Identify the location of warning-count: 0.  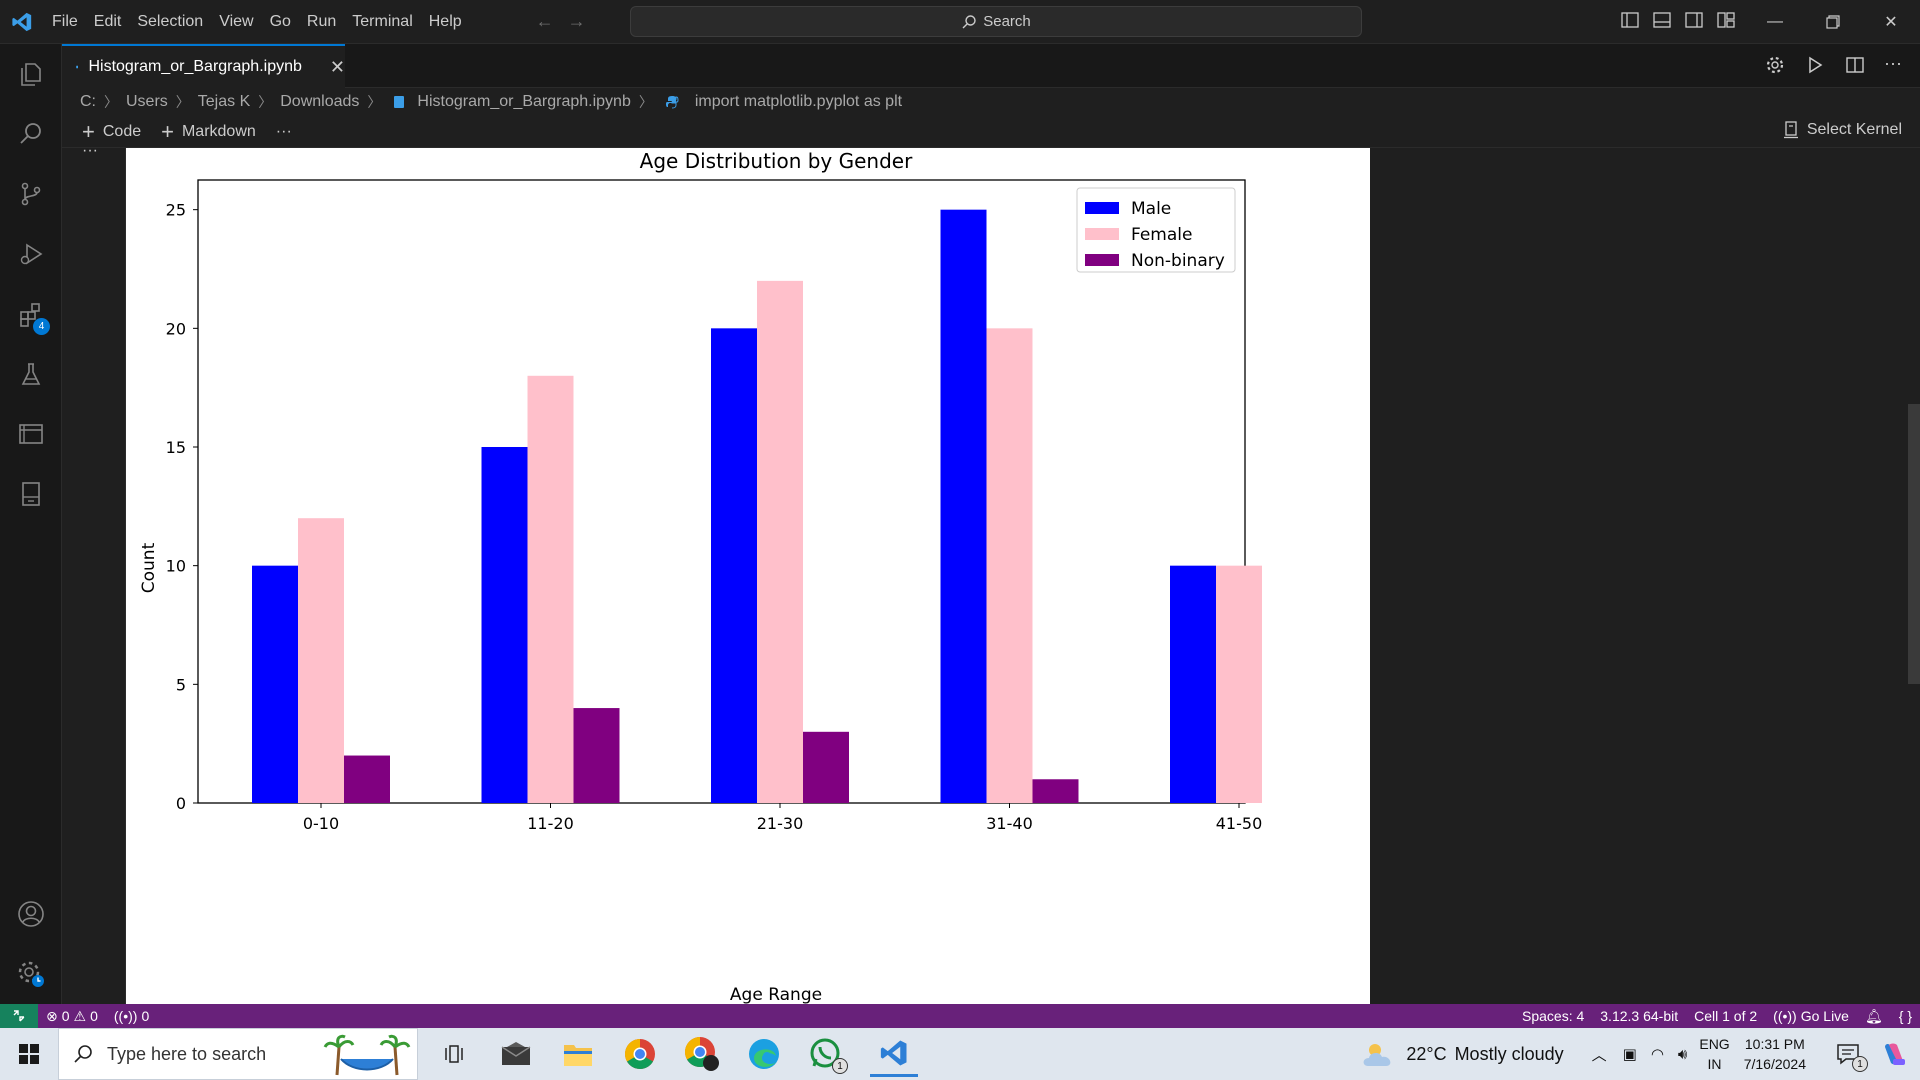
(94, 1016).